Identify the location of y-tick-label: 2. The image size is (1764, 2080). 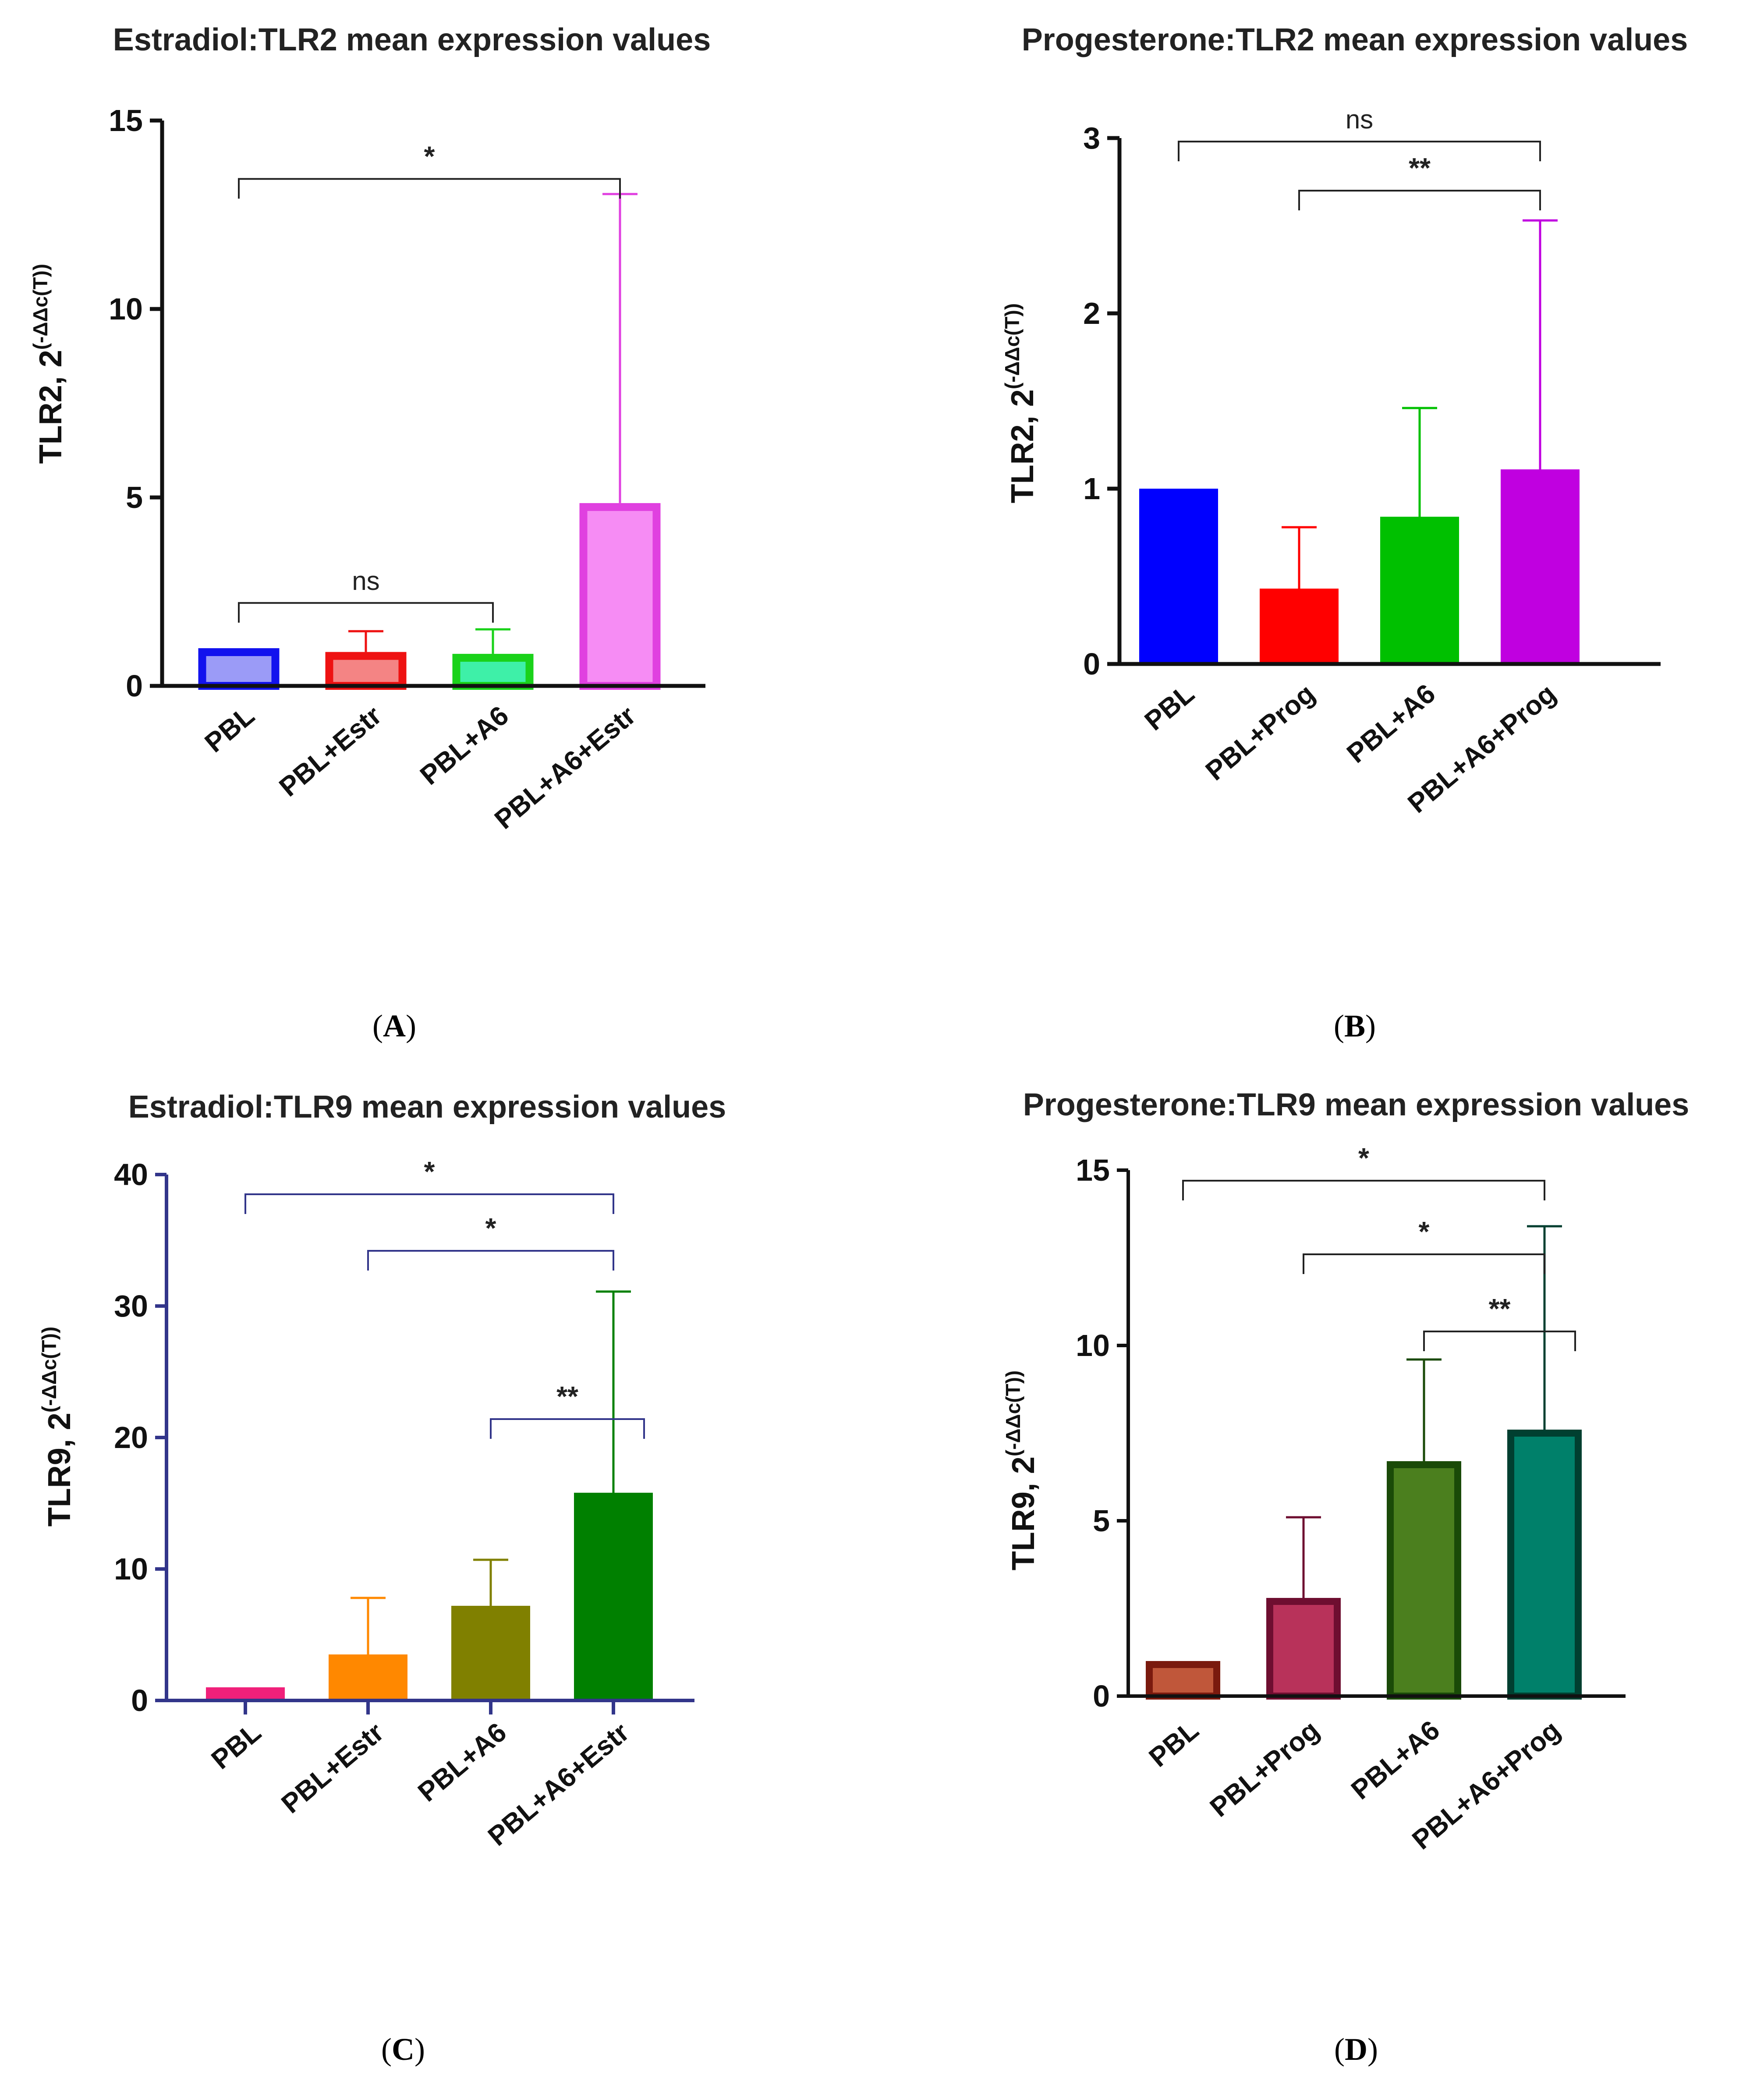
(1092, 313).